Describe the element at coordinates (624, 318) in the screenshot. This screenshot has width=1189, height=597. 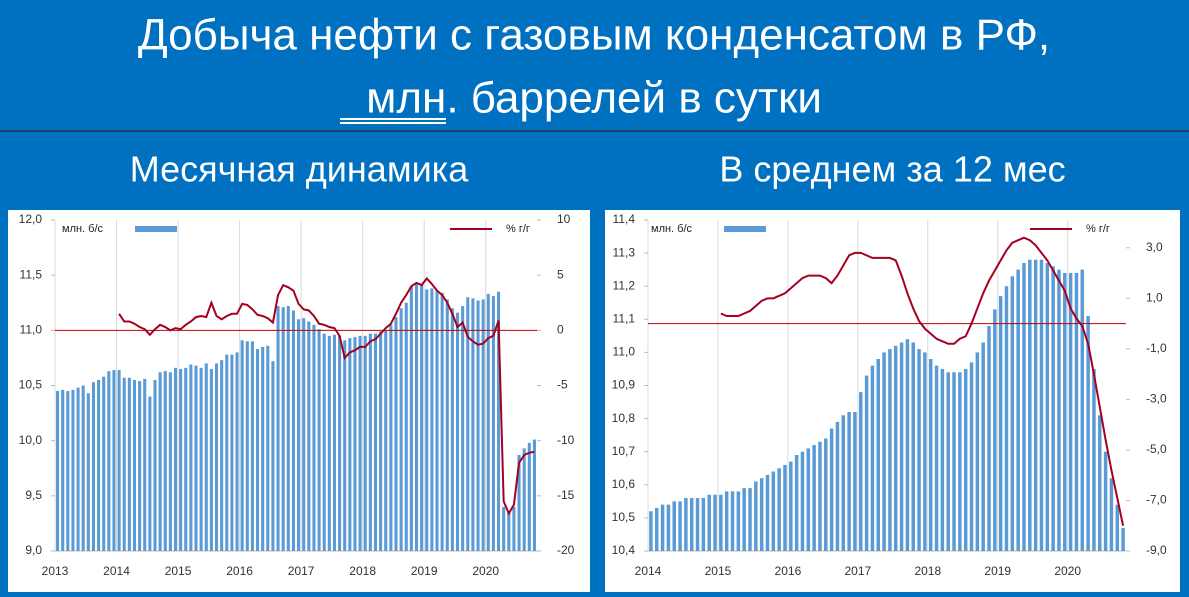
I see `y-tick-label: 11,1` at that location.